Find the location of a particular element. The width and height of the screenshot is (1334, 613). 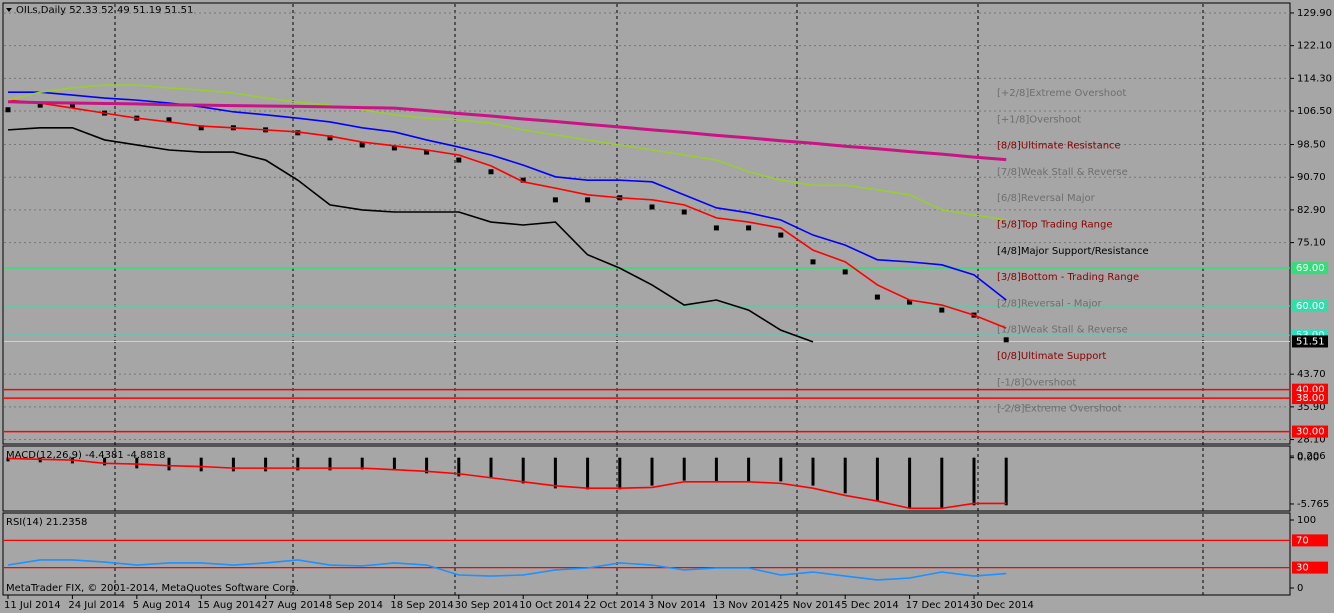

level-label: 38.00 is located at coordinates (1310, 398).